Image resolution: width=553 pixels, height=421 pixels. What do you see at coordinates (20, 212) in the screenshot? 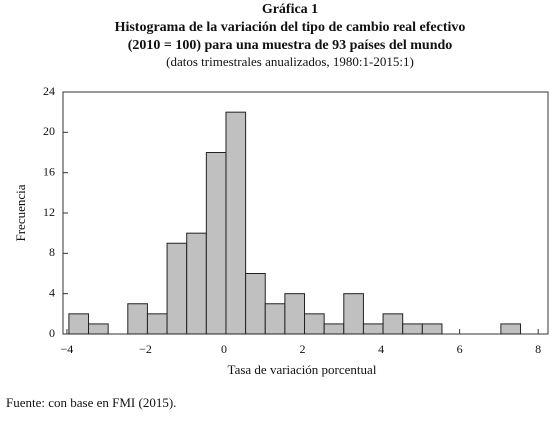
I see `y-axis-label: Frecuencia` at bounding box center [20, 212].